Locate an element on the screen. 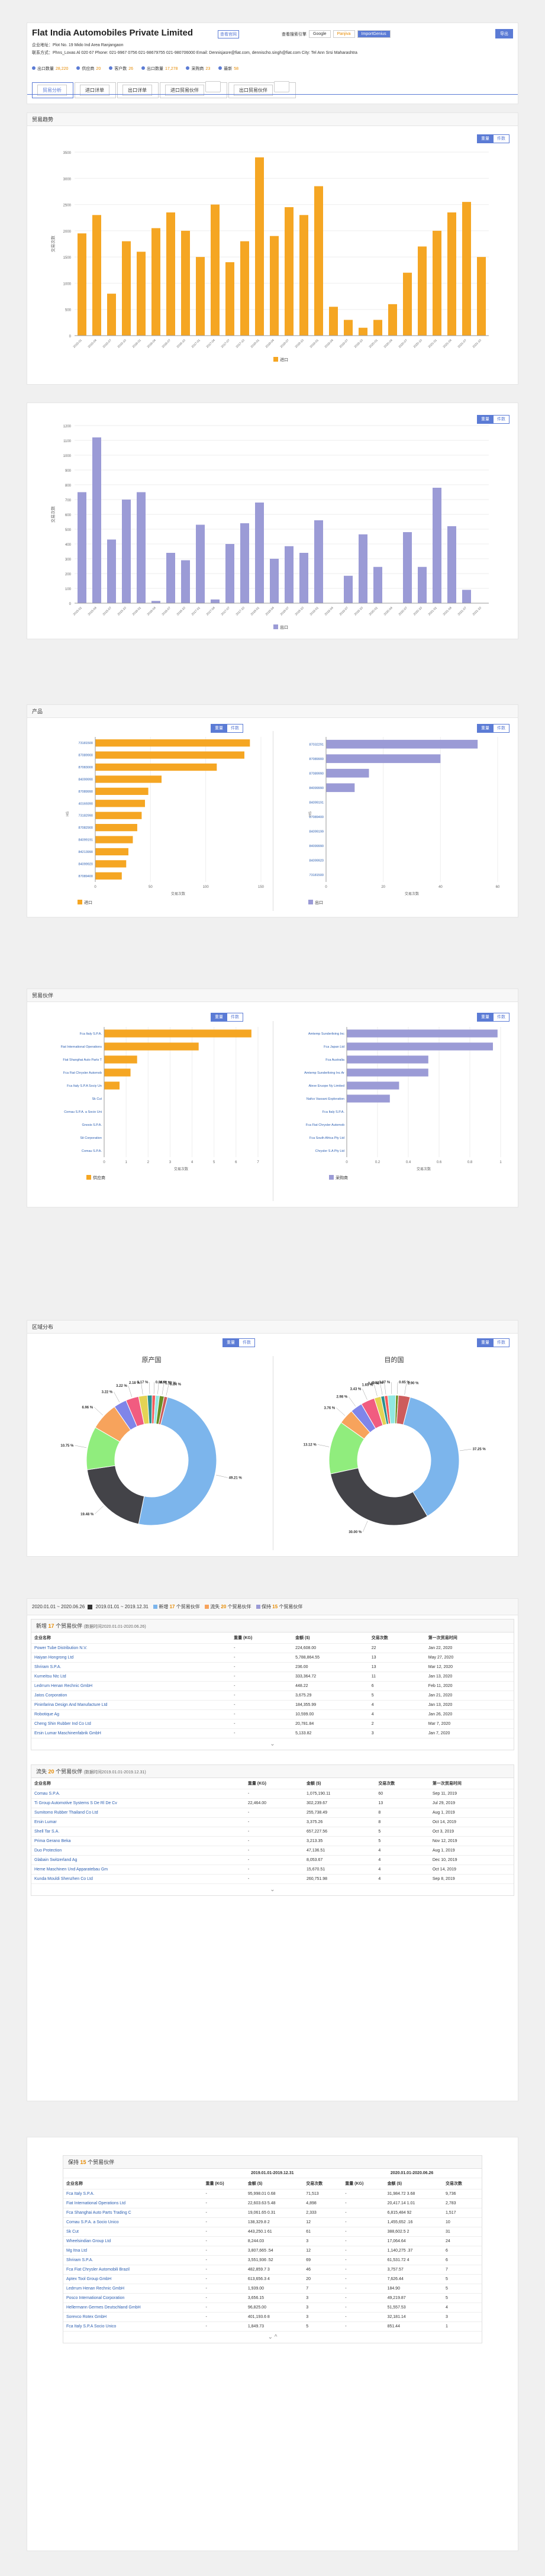 Image resolution: width=545 pixels, height=2576 pixels. company-link: Jatos Corporation is located at coordinates (131, 1696).